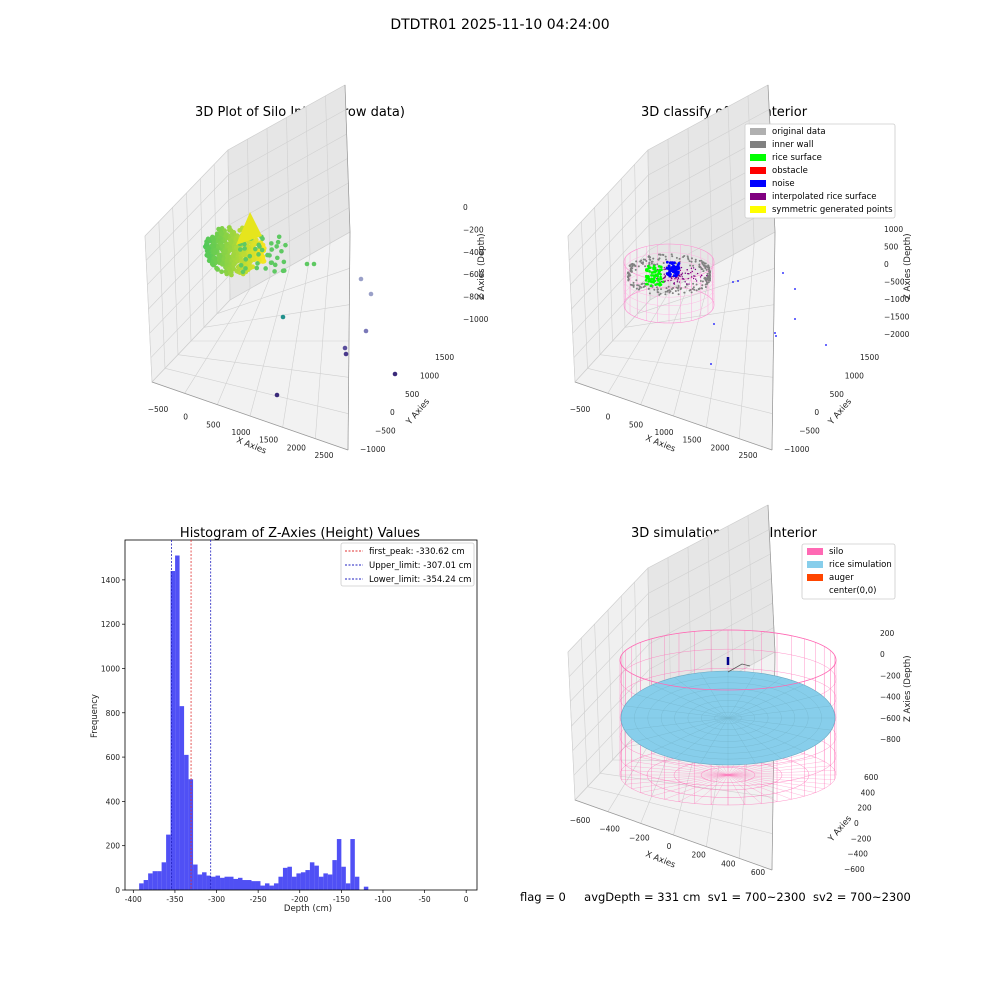  What do you see at coordinates (308, 909) in the screenshot?
I see `panel3-xlabel: Depth (cm)` at bounding box center [308, 909].